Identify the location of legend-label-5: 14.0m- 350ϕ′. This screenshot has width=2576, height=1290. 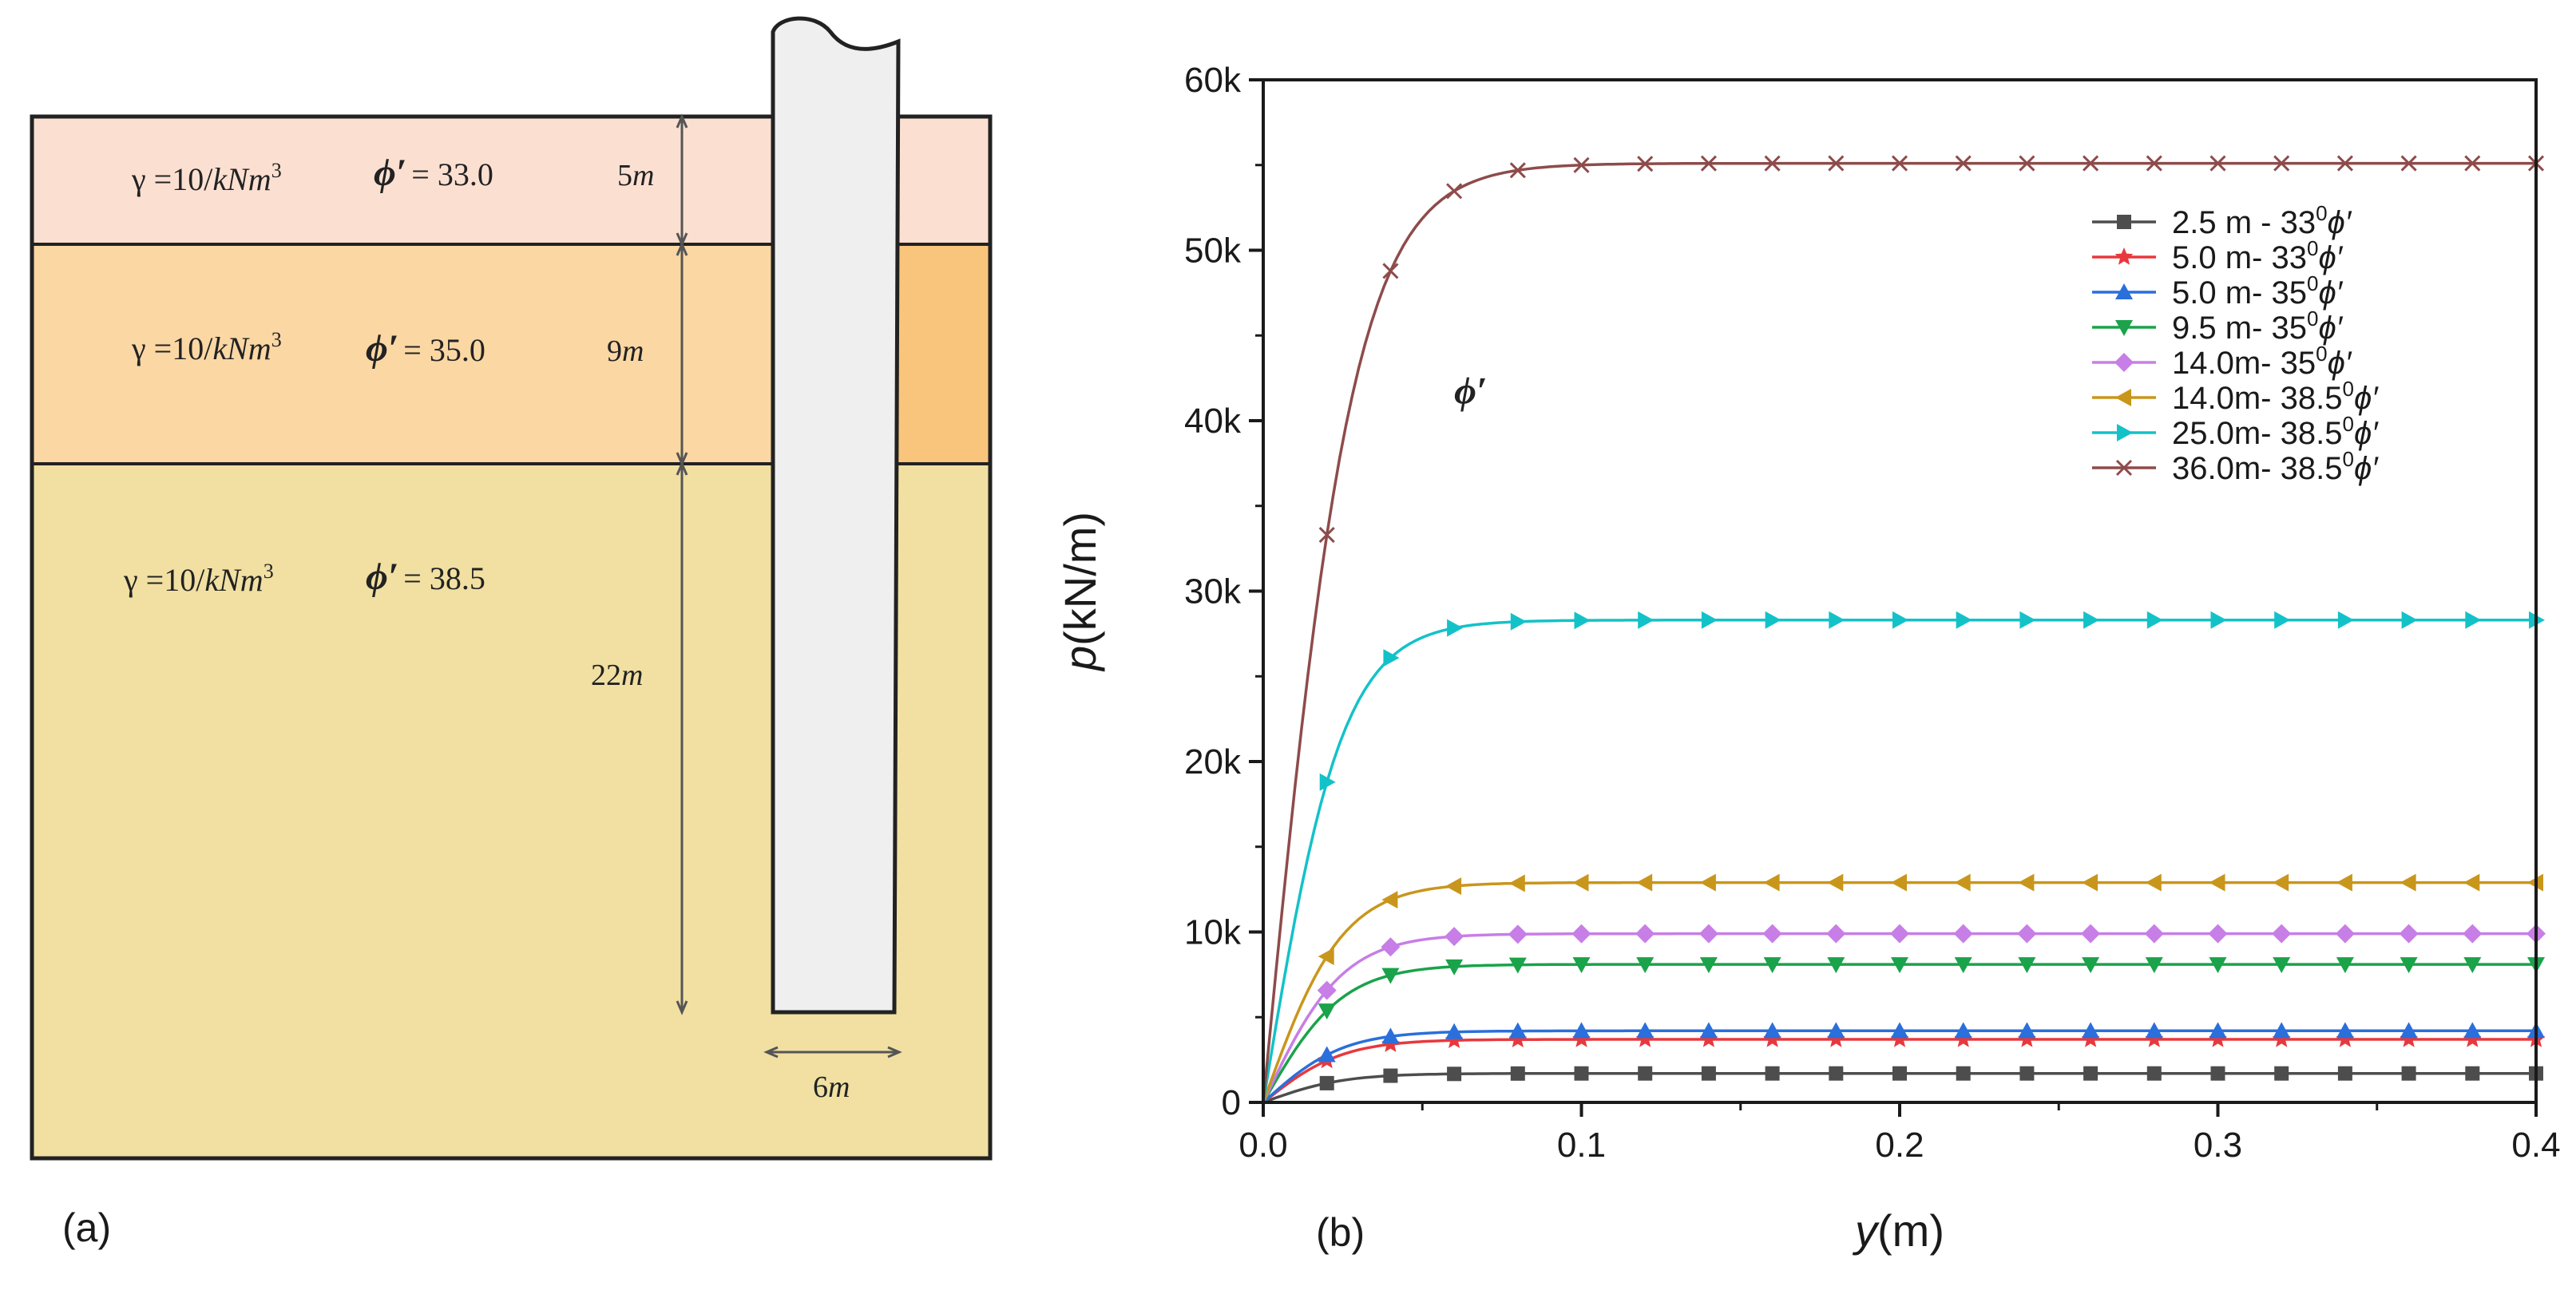
(2262, 362).